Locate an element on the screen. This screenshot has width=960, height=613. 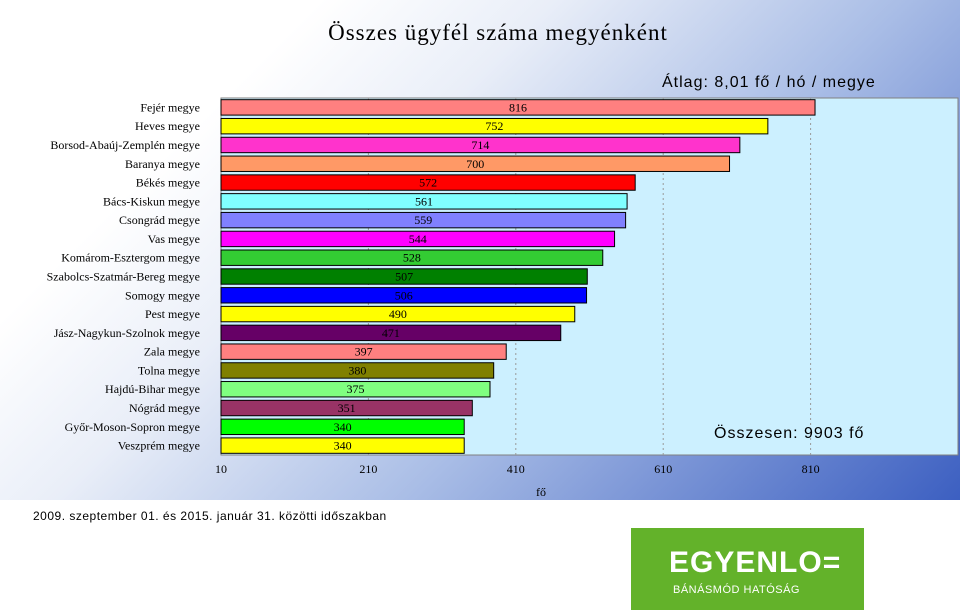
category-label: Veszprém megye is located at coordinates (159, 446).